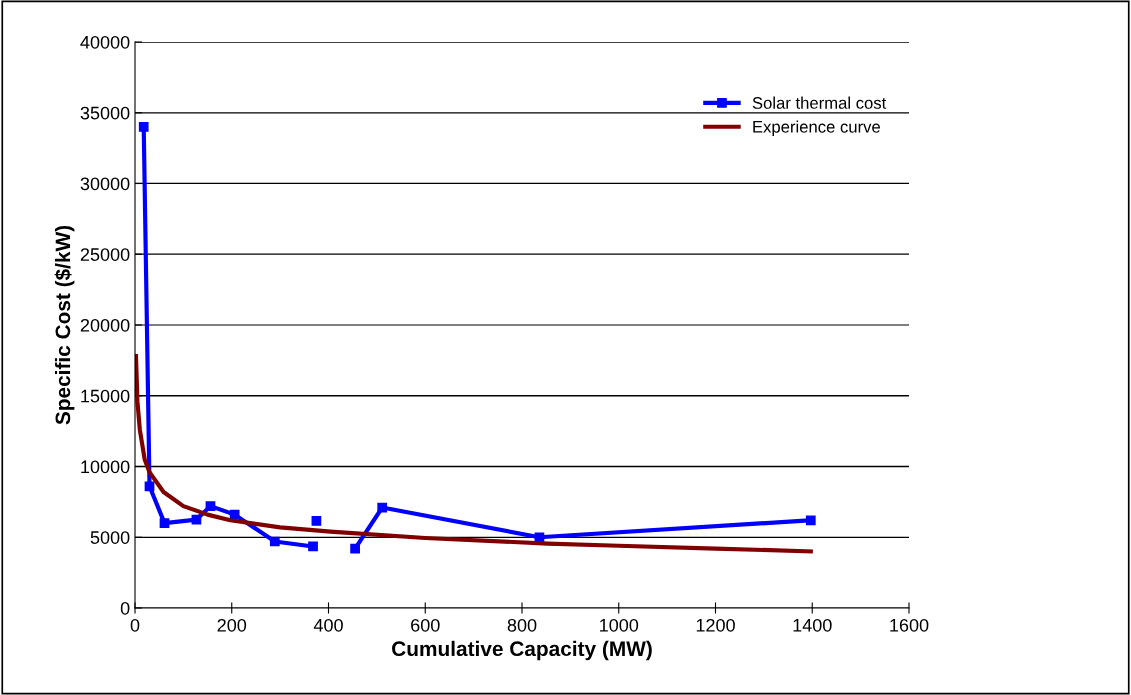 This screenshot has width=1131, height=695. Describe the element at coordinates (105, 184) in the screenshot. I see `y-tick-label: 30000` at that location.